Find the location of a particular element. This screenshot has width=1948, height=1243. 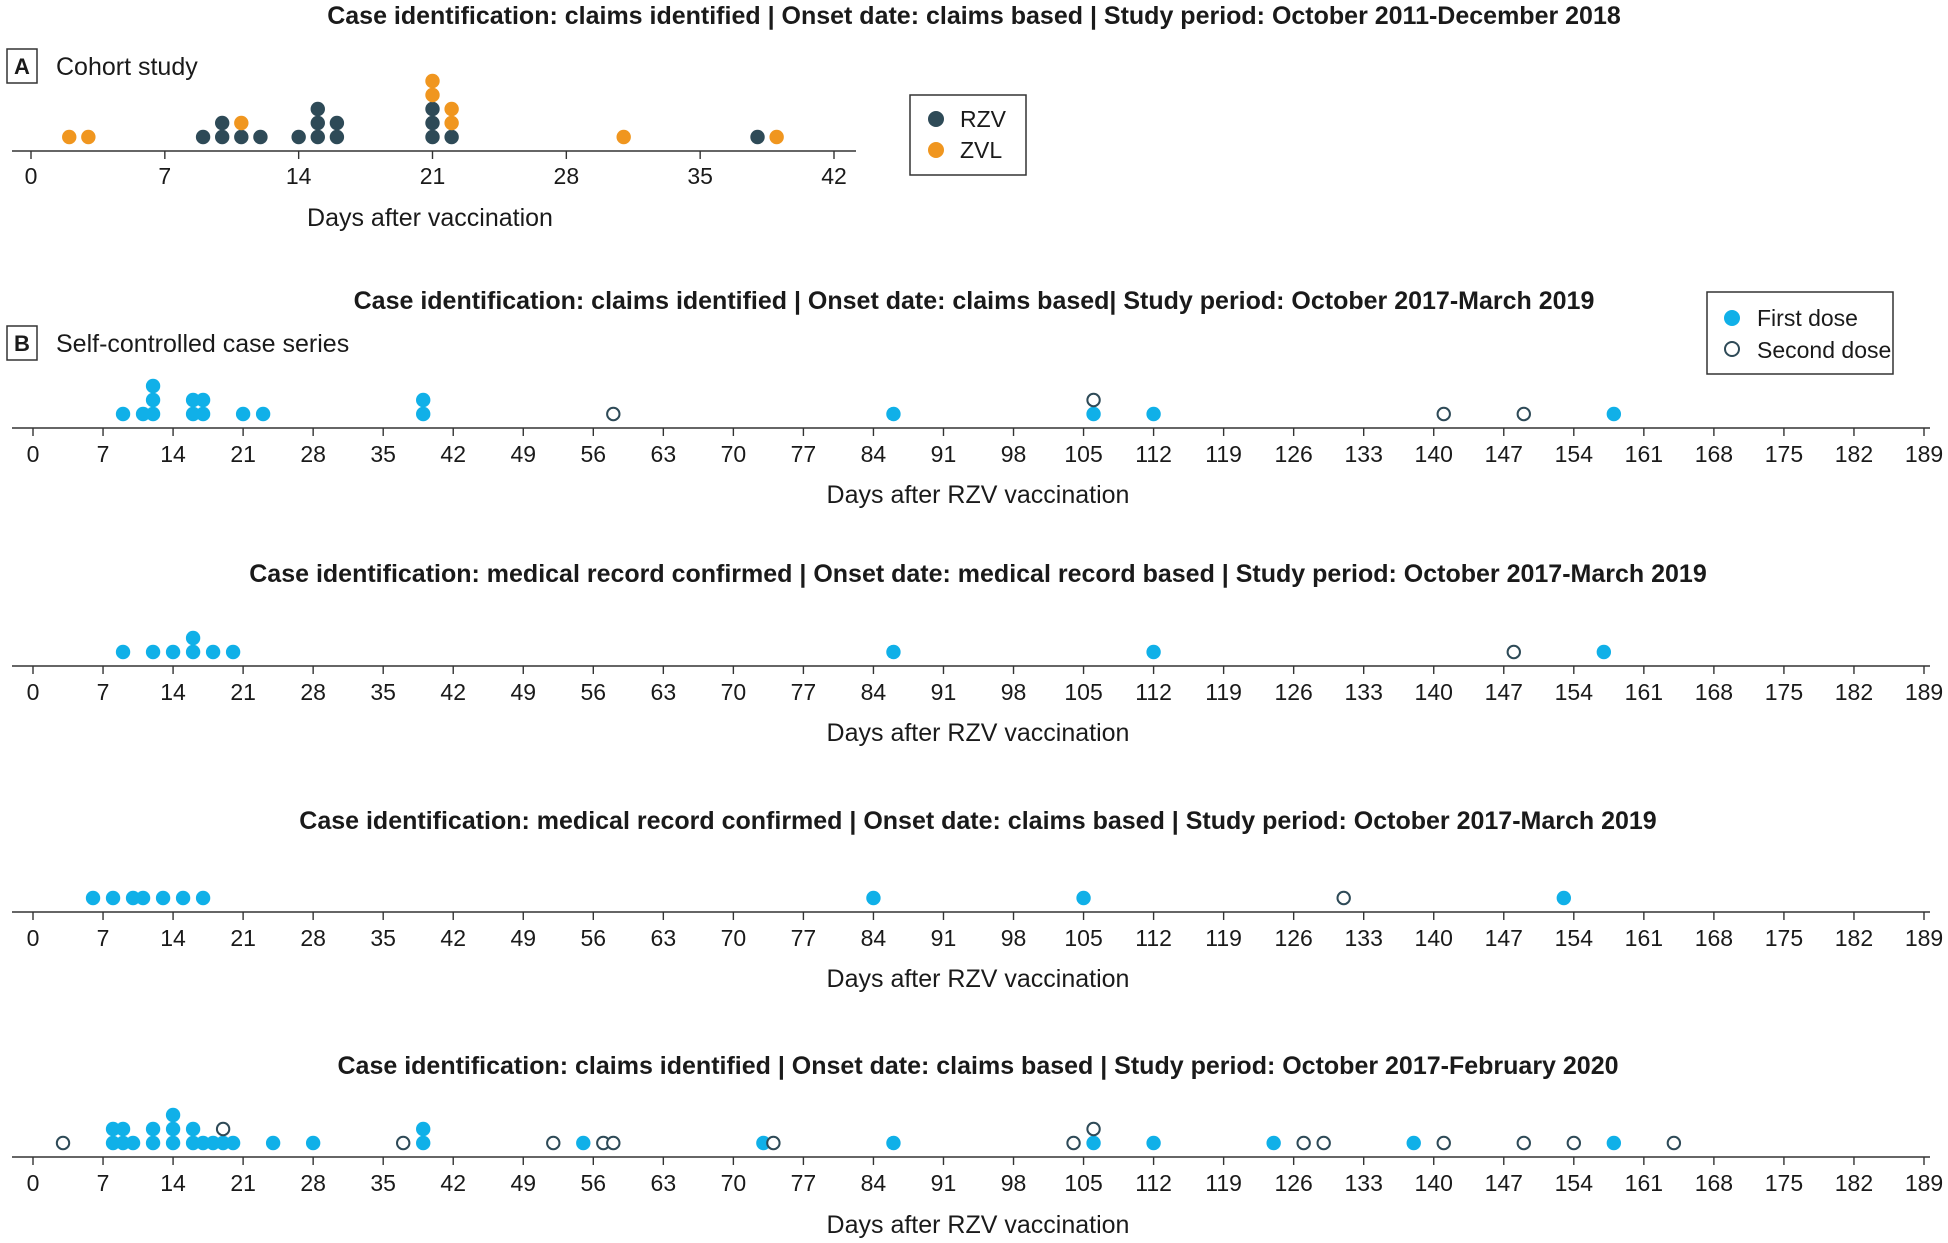

x-tick-label: 182 is located at coordinates (1854, 692).